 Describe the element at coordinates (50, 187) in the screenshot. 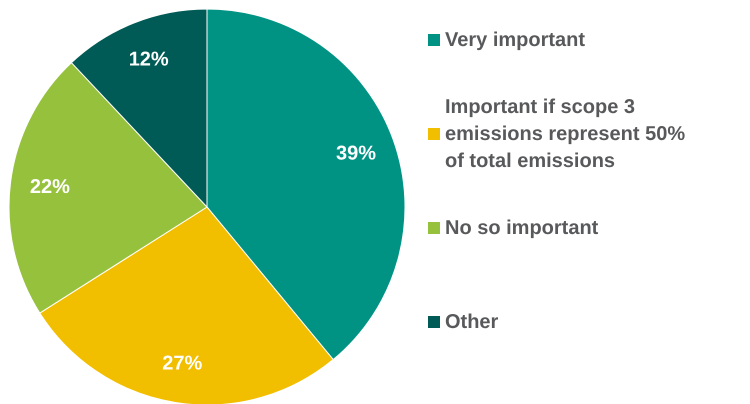

I see `data-label: 22%` at that location.